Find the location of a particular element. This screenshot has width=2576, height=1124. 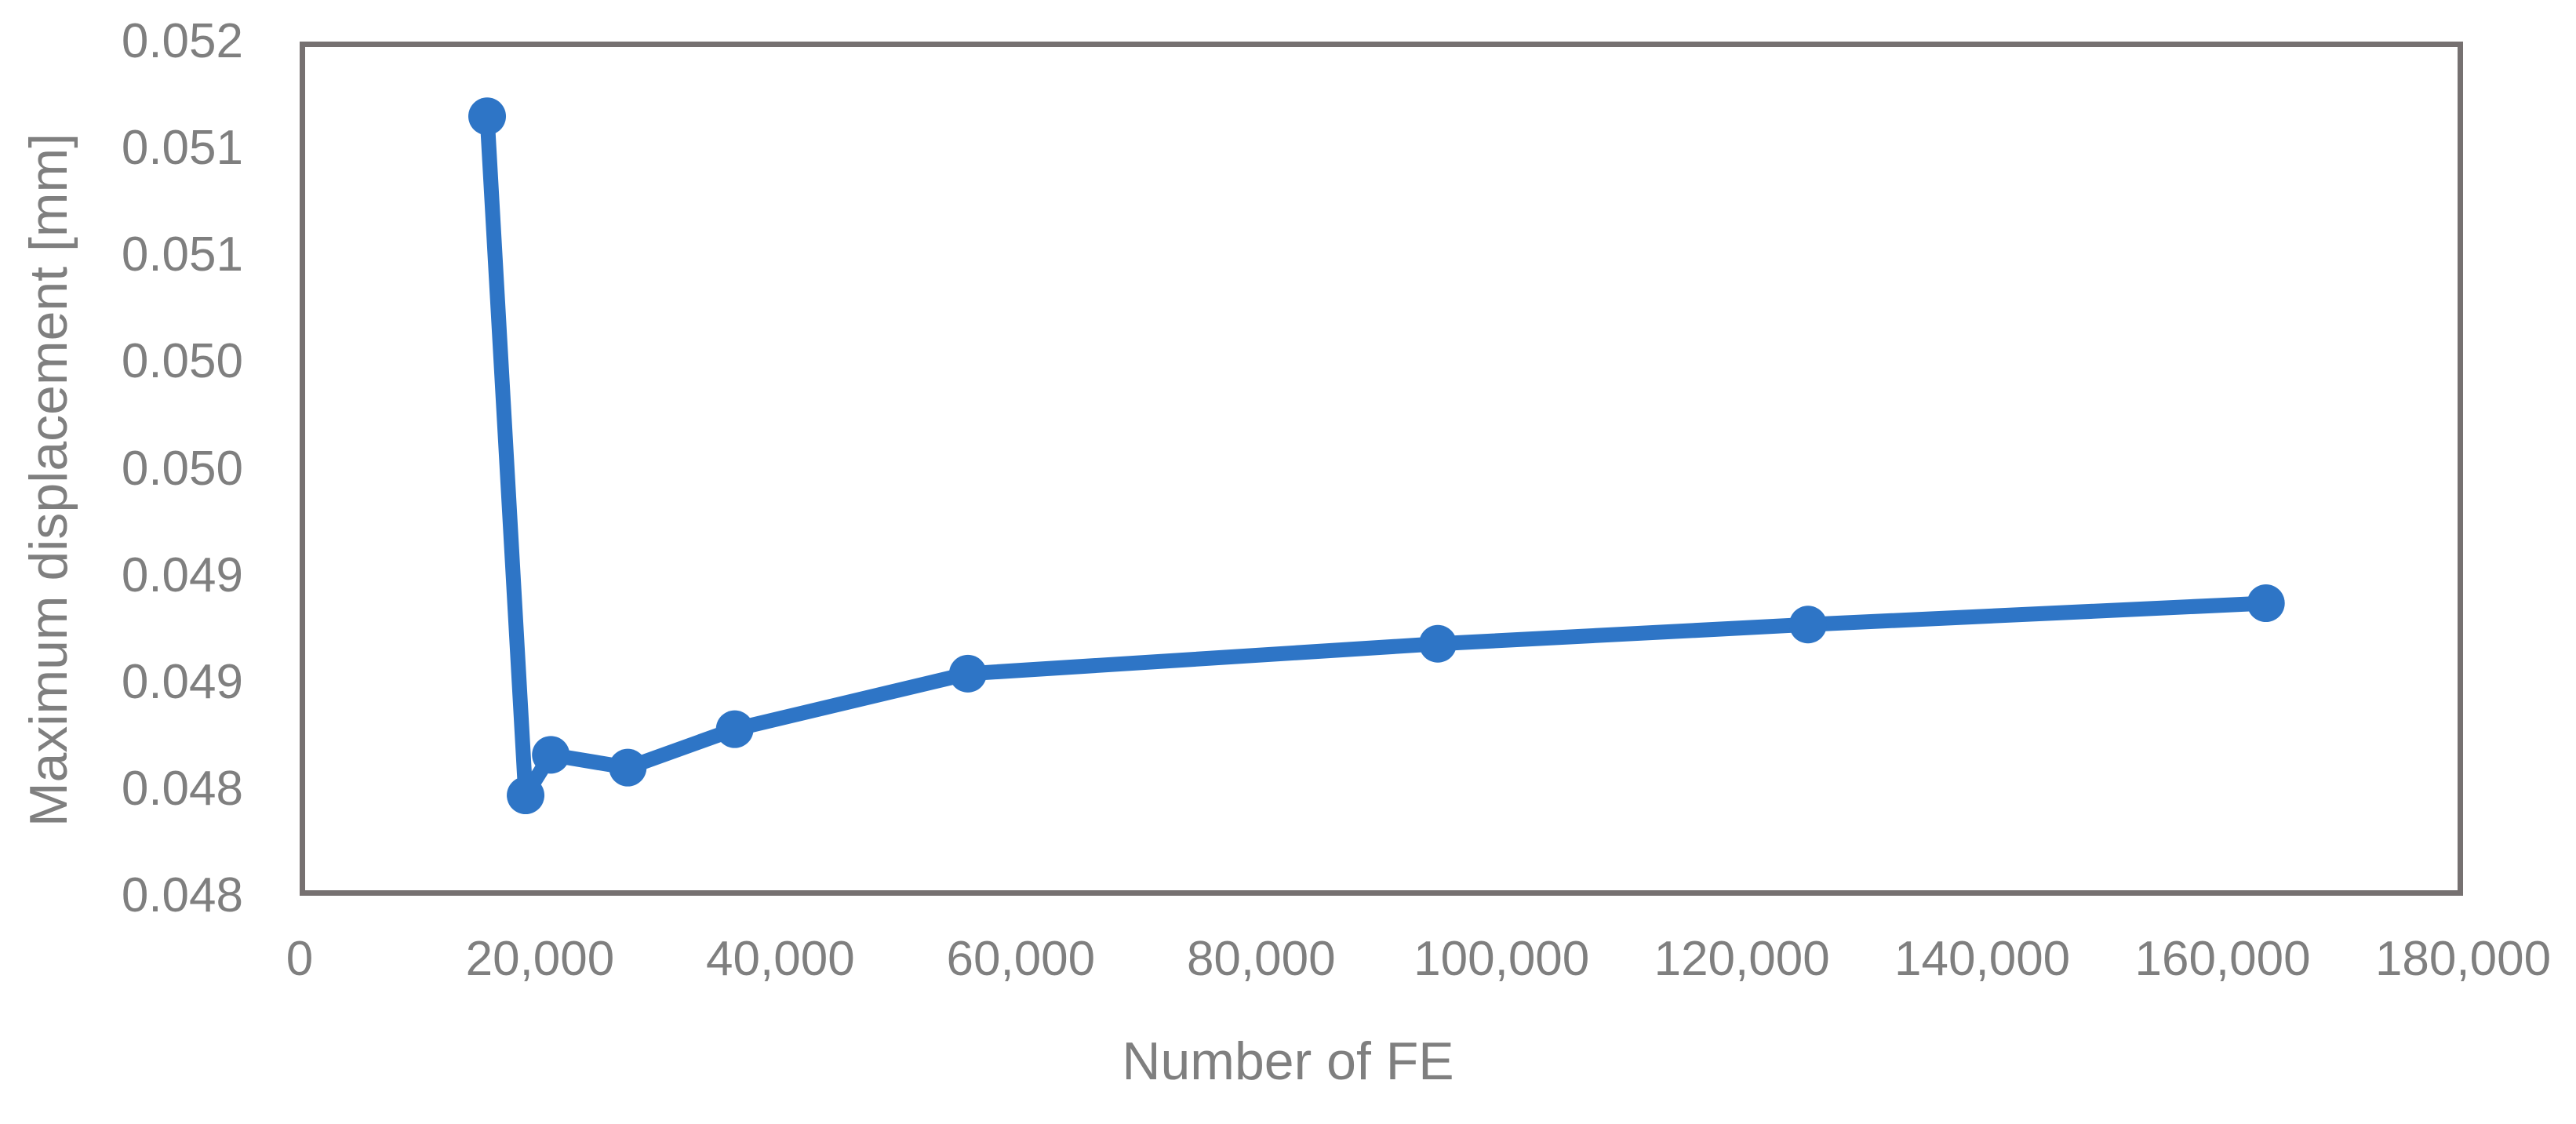

y-tick-label: 0.052 is located at coordinates (182, 41).